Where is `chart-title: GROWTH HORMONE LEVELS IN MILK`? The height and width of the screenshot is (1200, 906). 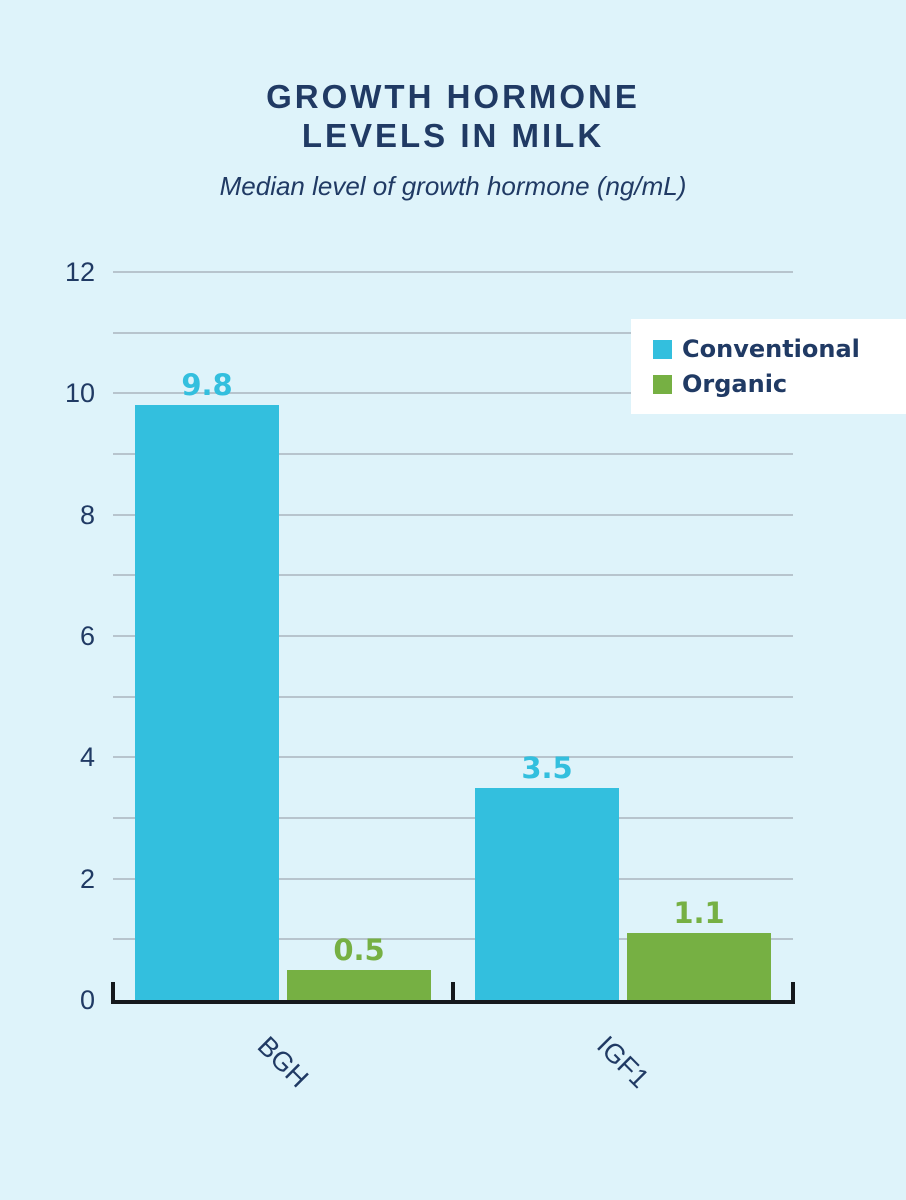 chart-title: GROWTH HORMONE LEVELS IN MILK is located at coordinates (453, 116).